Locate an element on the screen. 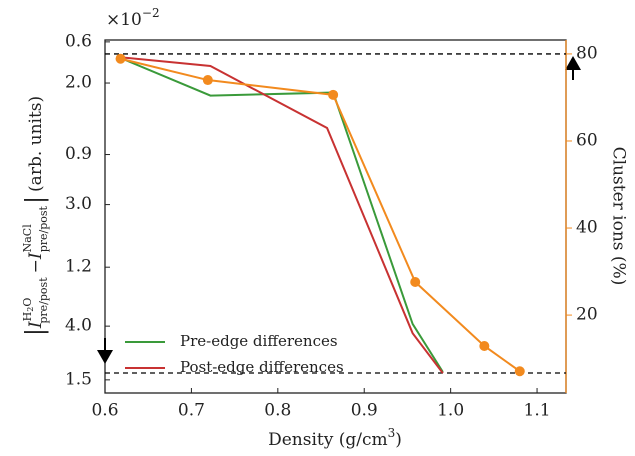 The image size is (635, 456). y-label-sup: O is located at coordinates (27, 302).